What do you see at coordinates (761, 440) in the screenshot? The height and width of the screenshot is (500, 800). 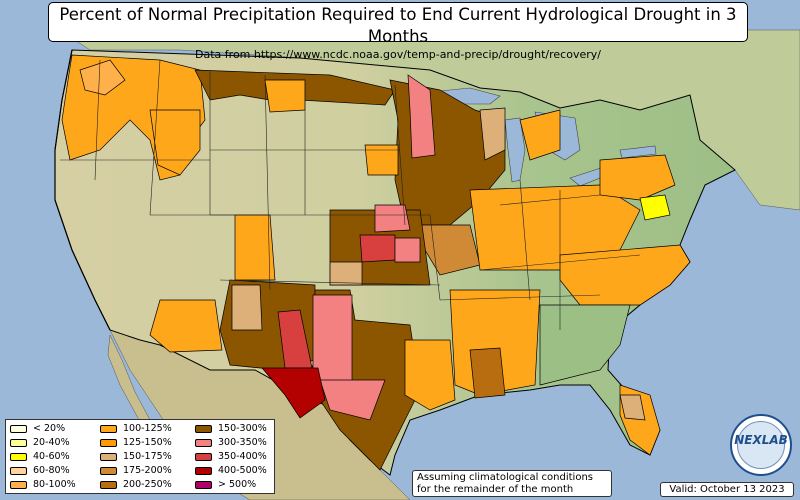 I see `logo-text: NEXLAB` at bounding box center [761, 440].